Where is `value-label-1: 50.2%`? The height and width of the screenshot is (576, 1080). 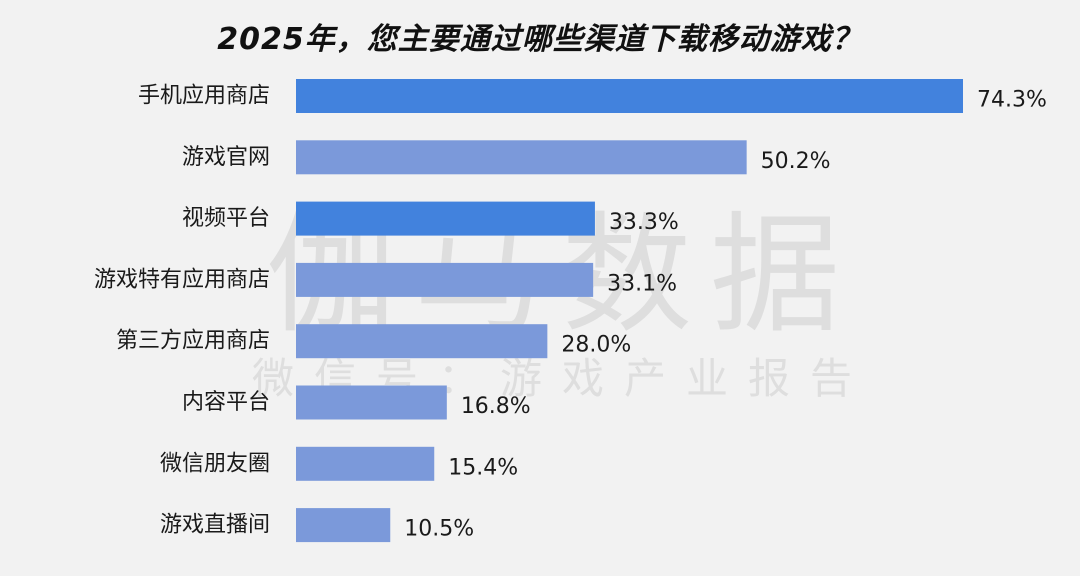 value-label-1: 50.2% is located at coordinates (796, 161).